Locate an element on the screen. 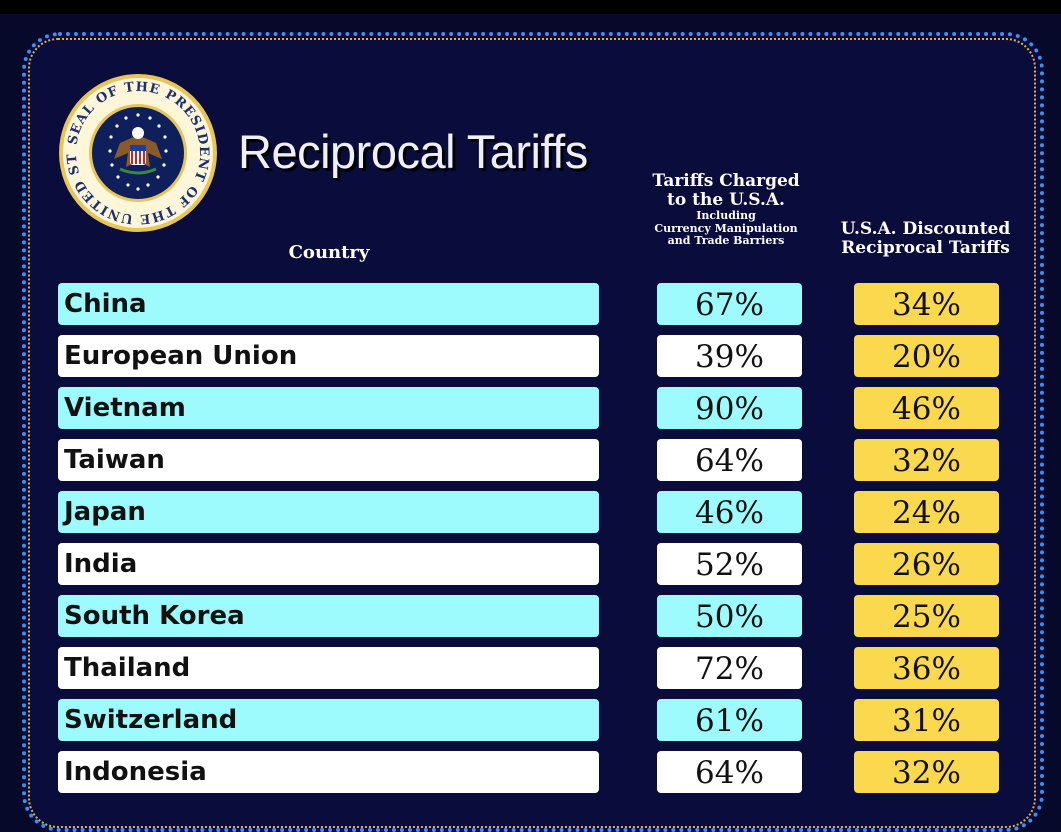 This screenshot has height=832, width=1061. charged-tariff-cell: 46% is located at coordinates (729, 512).